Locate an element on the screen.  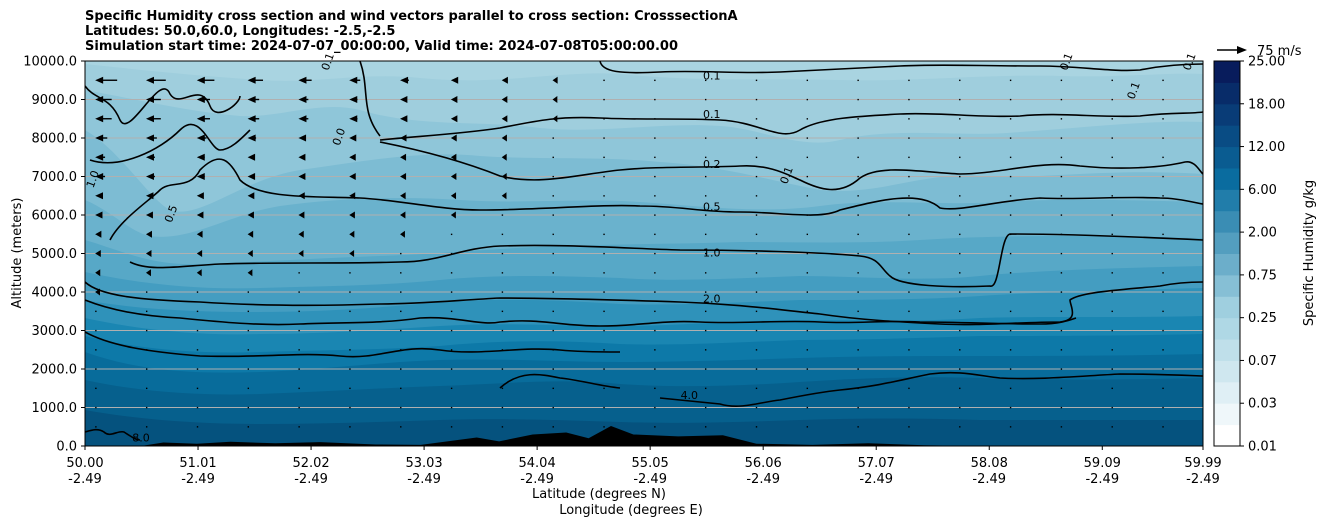
x-tick-label-lat: 53.03 is located at coordinates (423, 463).